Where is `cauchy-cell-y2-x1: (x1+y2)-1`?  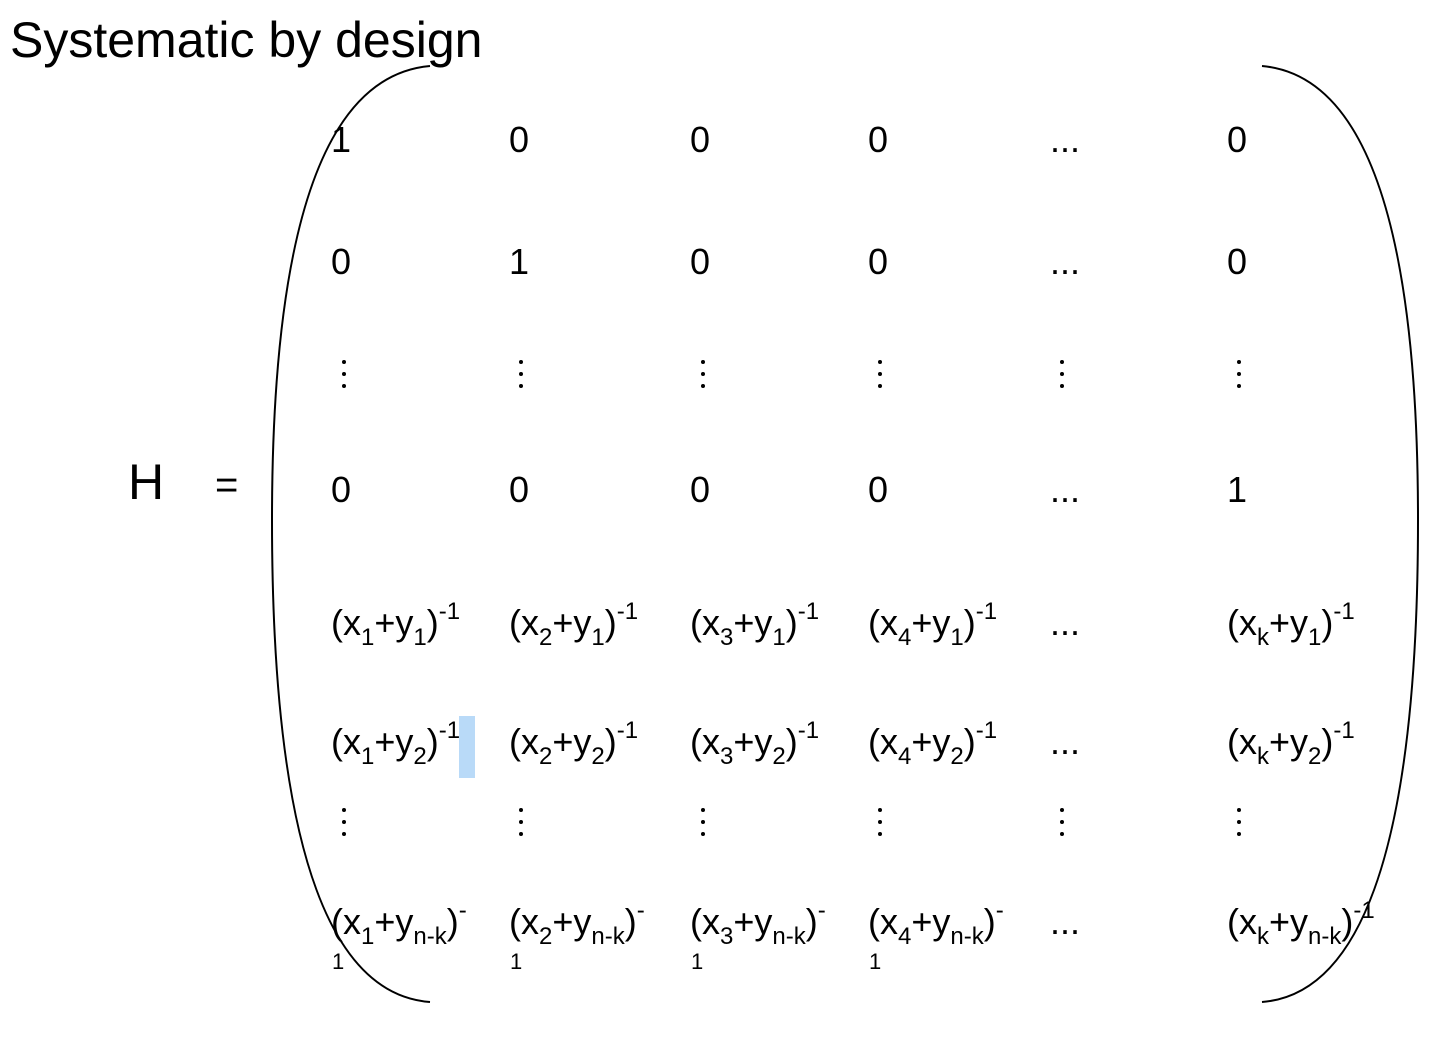 cauchy-cell-y2-x1: (x1+y2)-1 is located at coordinates (396, 743).